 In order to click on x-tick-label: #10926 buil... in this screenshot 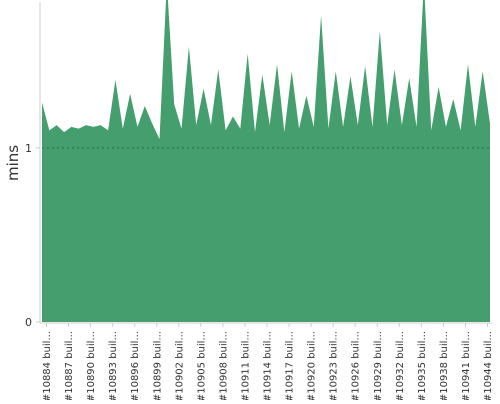, I will do `click(356, 365)`.